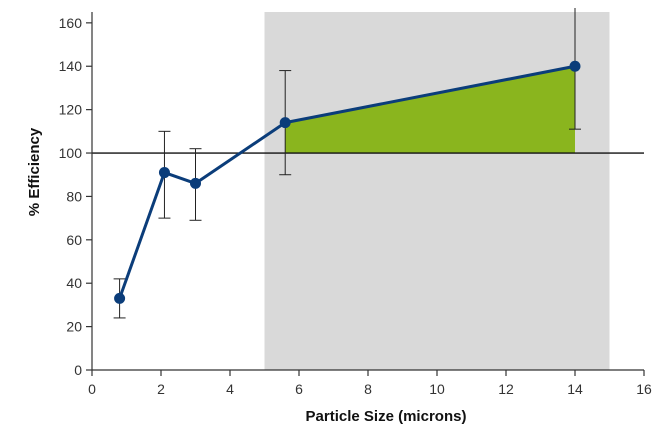  What do you see at coordinates (368, 389) in the screenshot?
I see `x-tick-label: 8` at bounding box center [368, 389].